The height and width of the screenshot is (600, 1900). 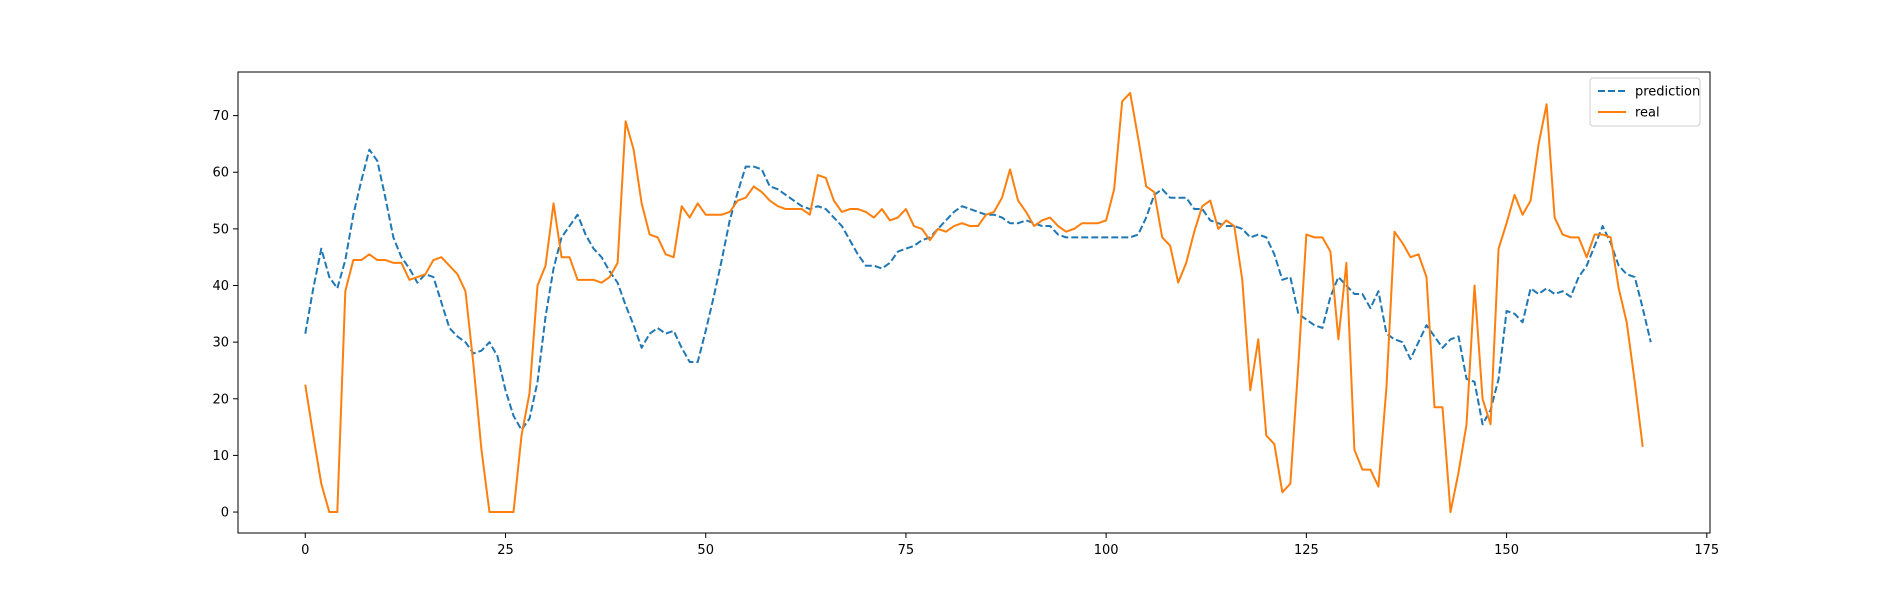 What do you see at coordinates (220, 456) in the screenshot?
I see `y-tick-label: 10` at bounding box center [220, 456].